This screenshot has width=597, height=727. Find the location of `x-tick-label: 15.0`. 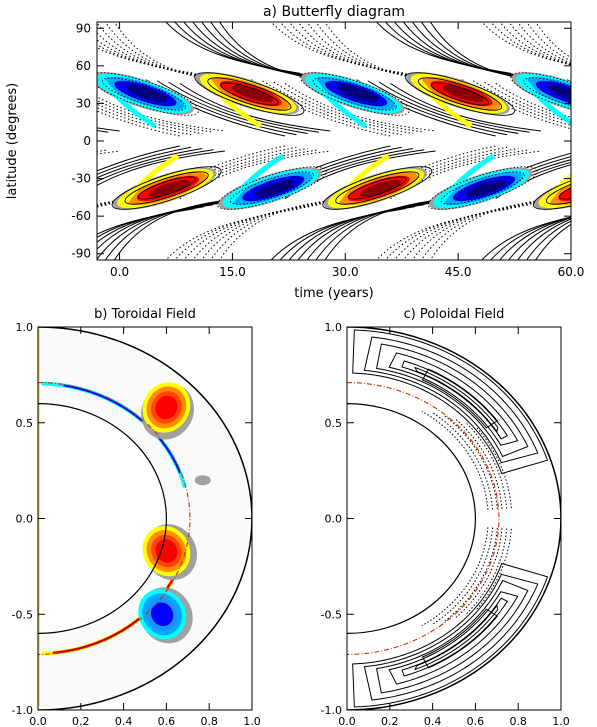

x-tick-label: 15.0 is located at coordinates (232, 272).